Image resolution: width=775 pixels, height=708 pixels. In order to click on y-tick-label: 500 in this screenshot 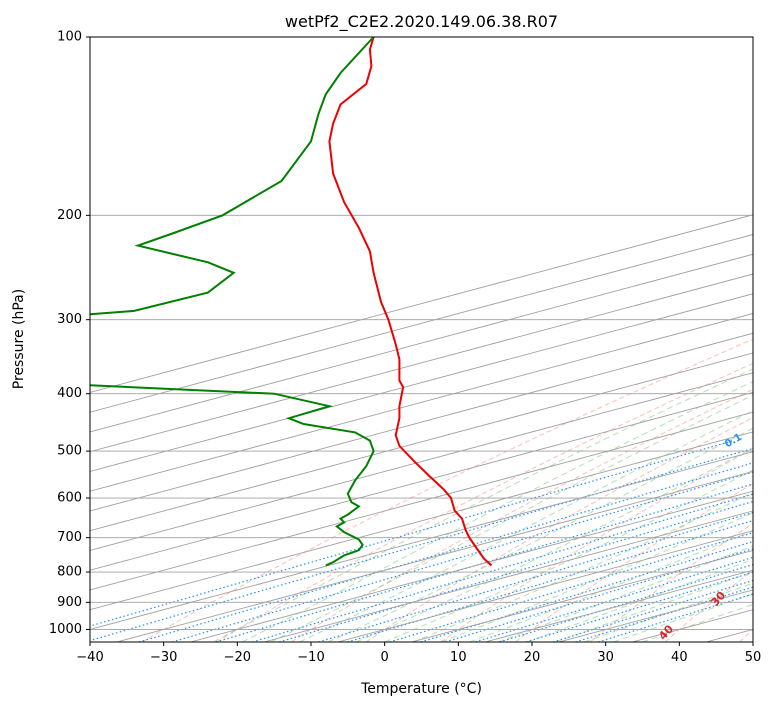, I will do `click(69, 451)`.